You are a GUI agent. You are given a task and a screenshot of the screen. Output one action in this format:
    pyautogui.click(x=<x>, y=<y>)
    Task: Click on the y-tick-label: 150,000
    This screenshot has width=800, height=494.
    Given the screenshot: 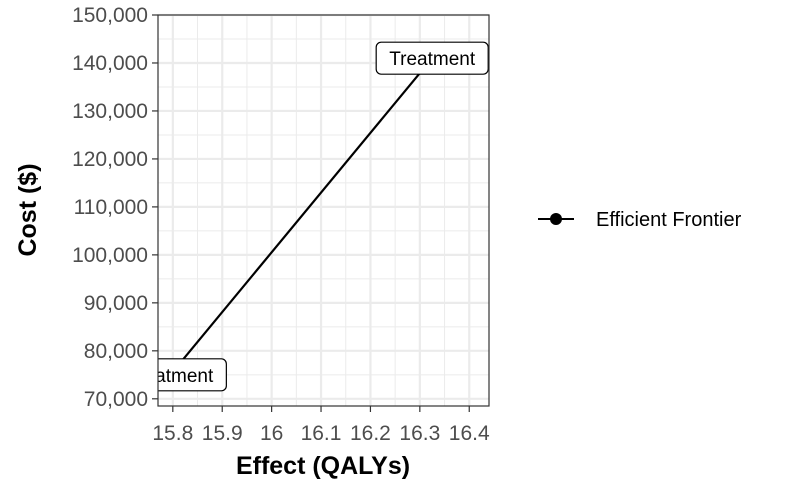 What is the action you would take?
    pyautogui.click(x=110, y=15)
    